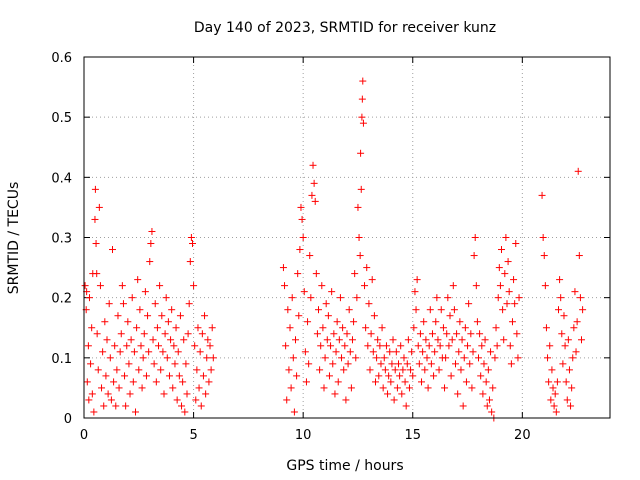 This screenshot has height=480, width=640. I want to click on x-tick-label: 0, so click(84, 435).